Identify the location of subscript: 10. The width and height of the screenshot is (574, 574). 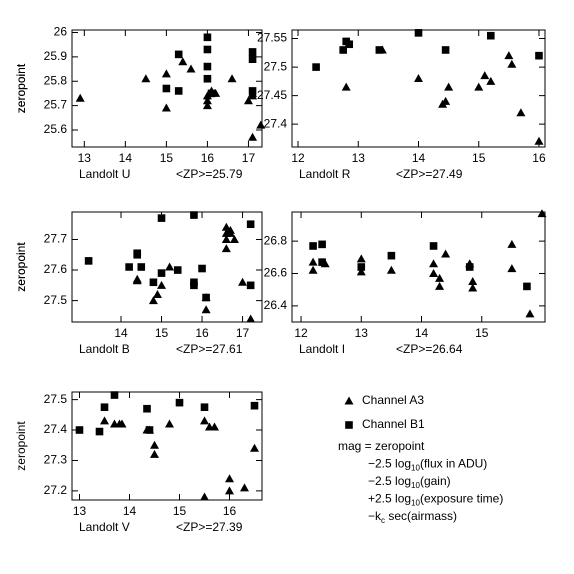
(415, 503).